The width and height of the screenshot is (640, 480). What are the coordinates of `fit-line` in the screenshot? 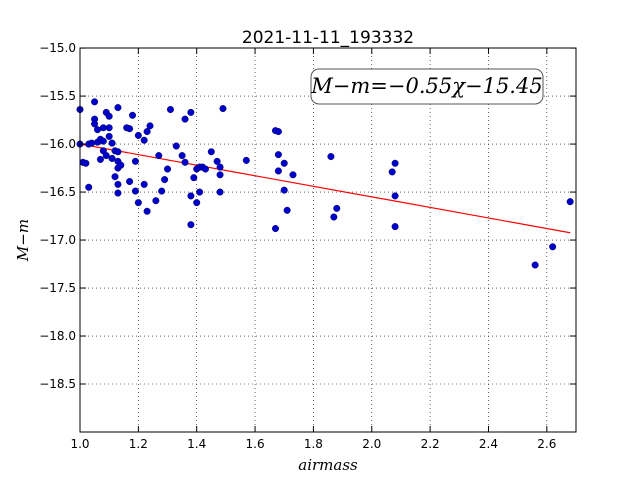 It's located at (325, 188).